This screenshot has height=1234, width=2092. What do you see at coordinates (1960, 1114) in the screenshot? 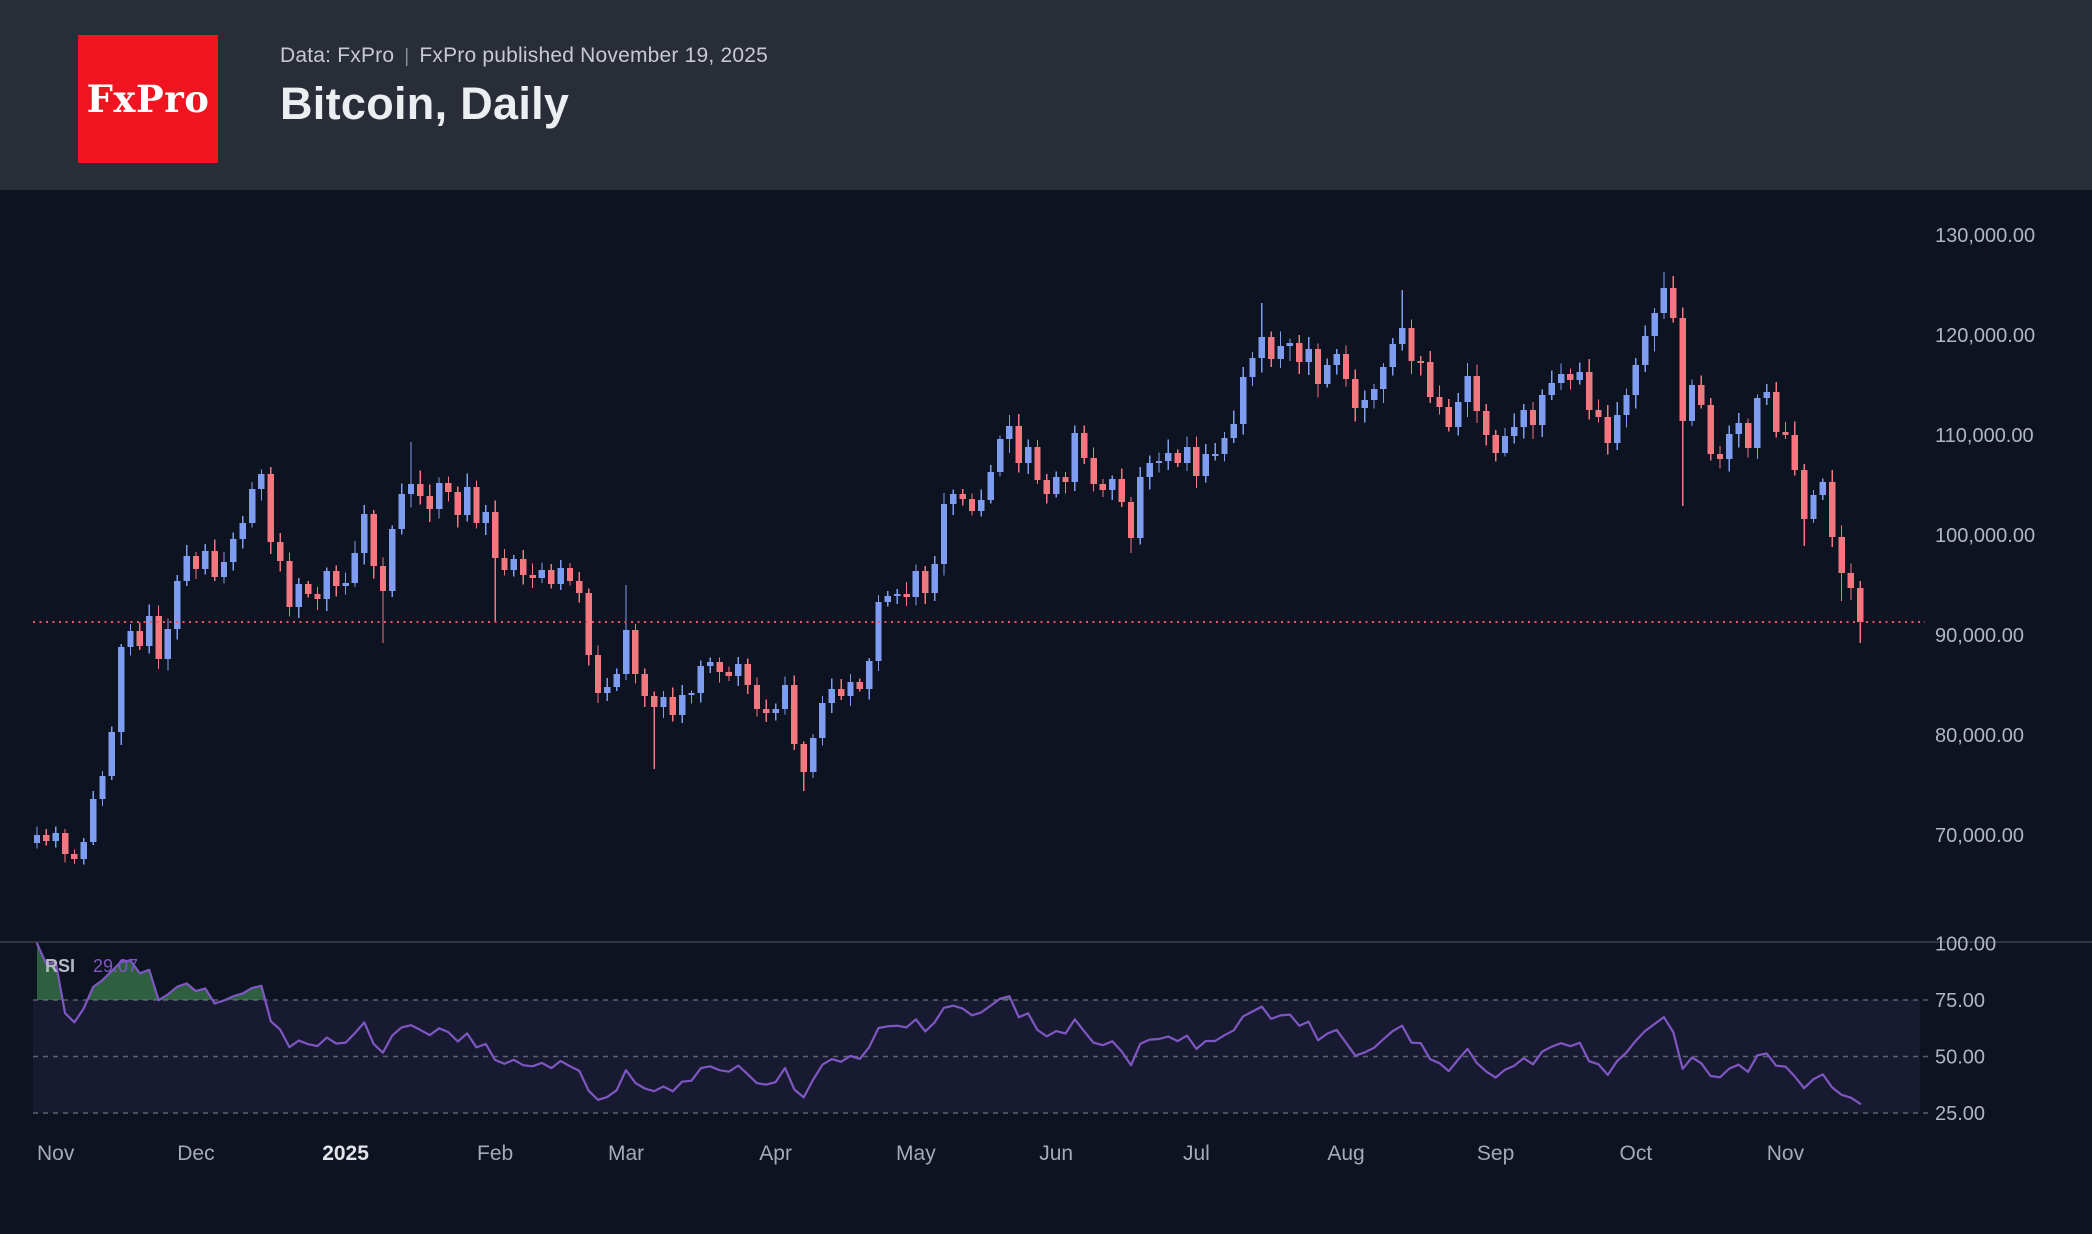
I see `rsi-axis-tick: 25.00` at bounding box center [1960, 1114].